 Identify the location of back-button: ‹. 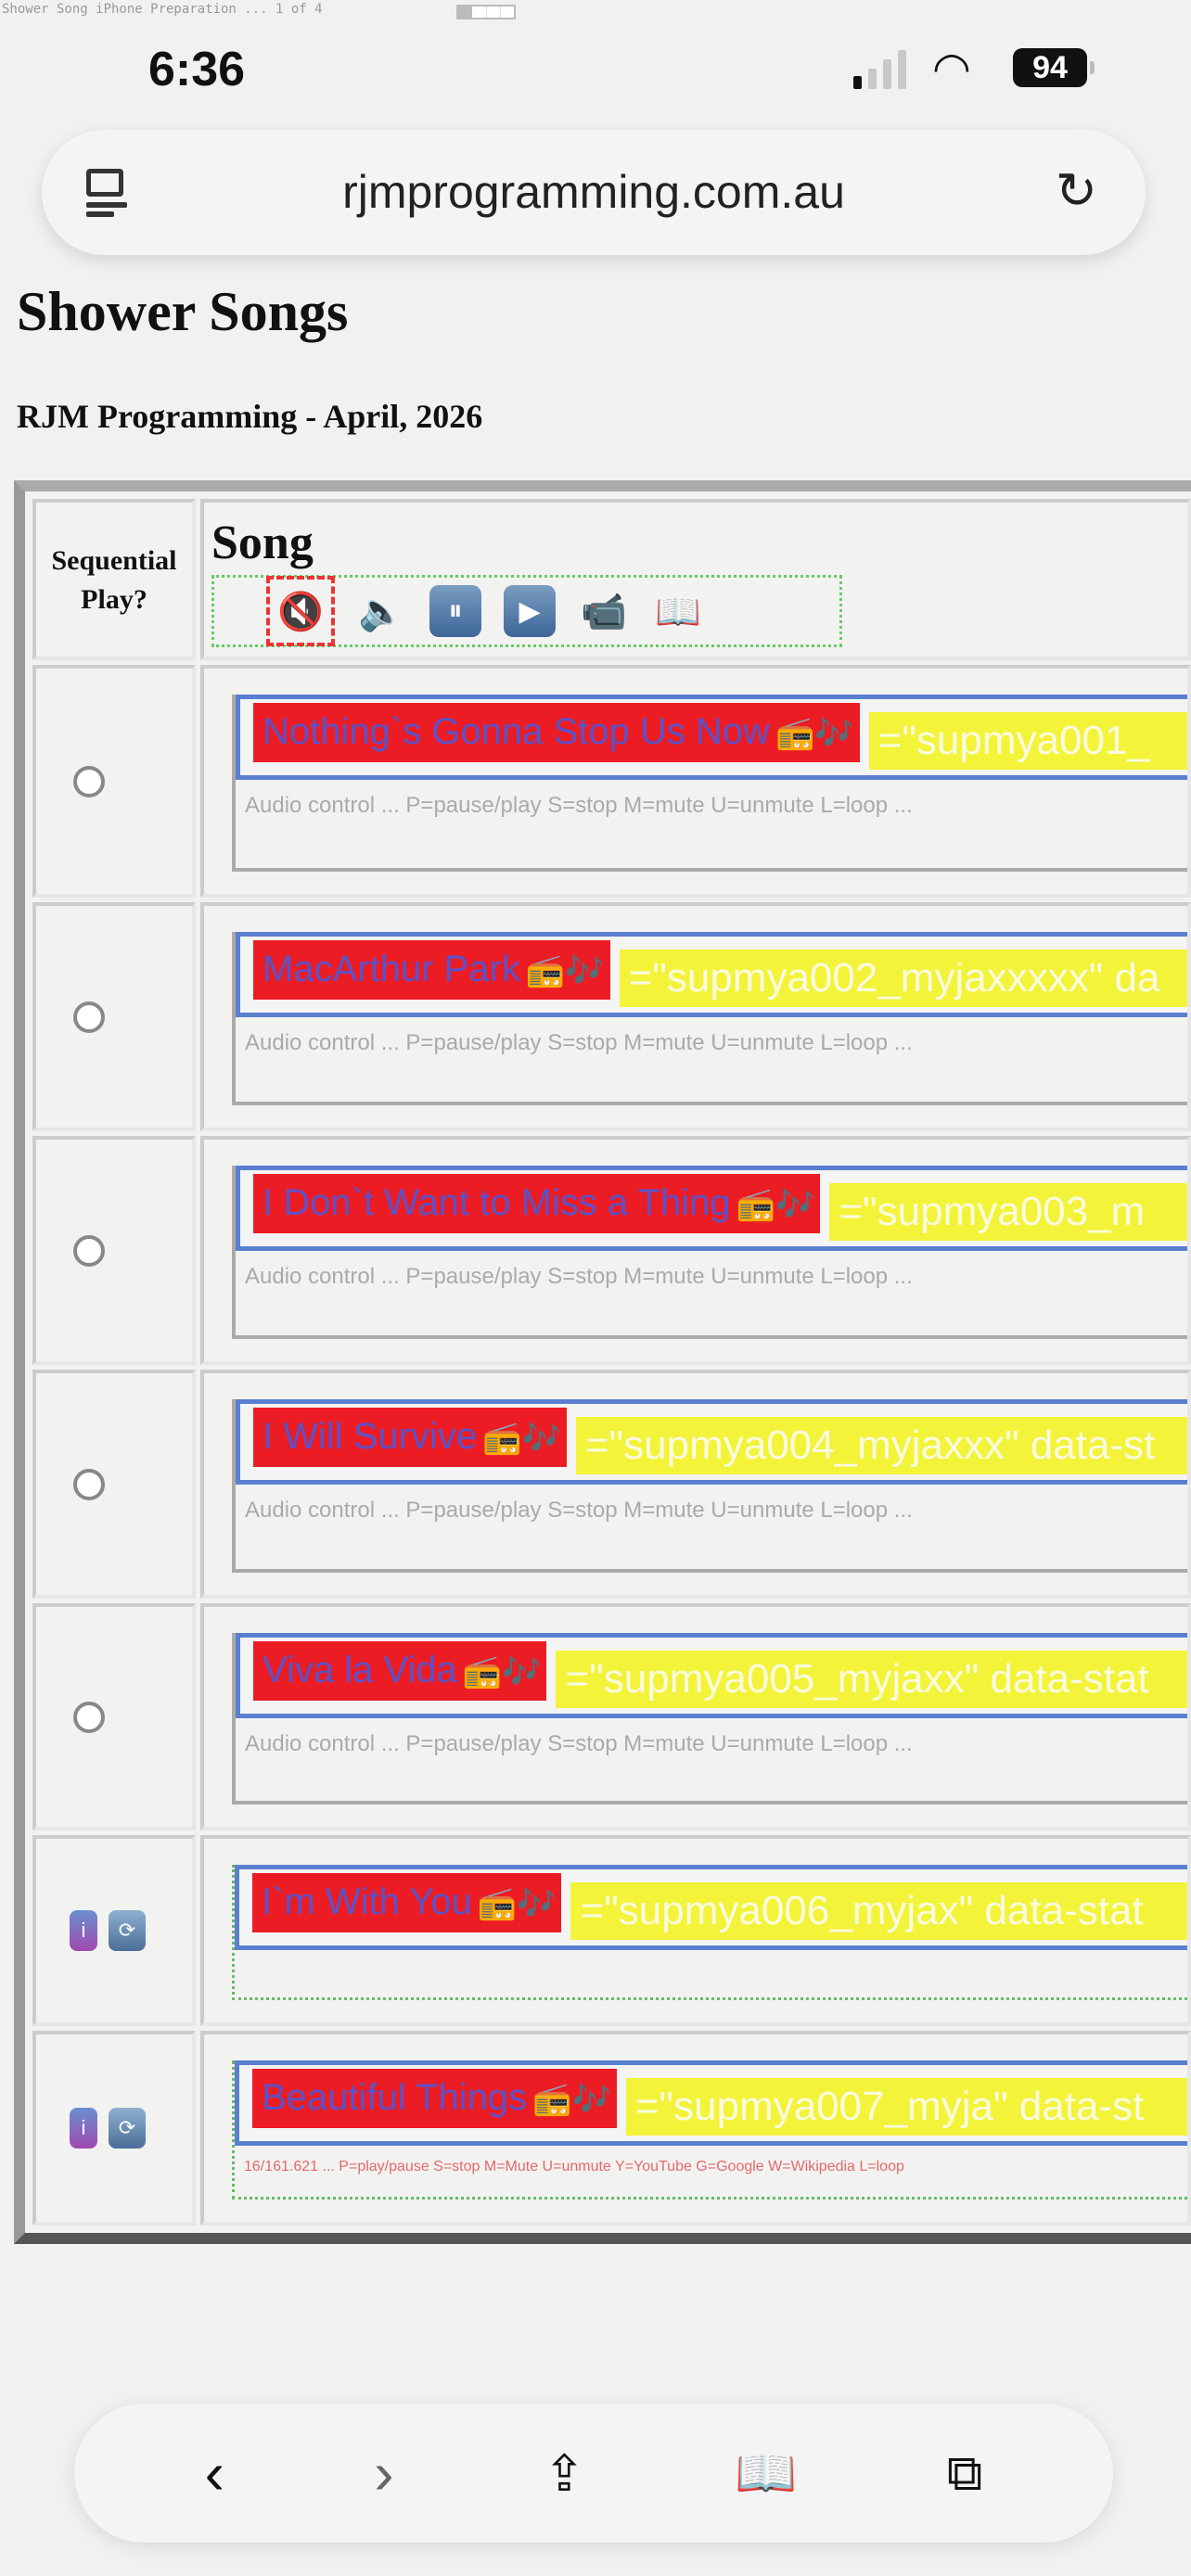
(214, 2473).